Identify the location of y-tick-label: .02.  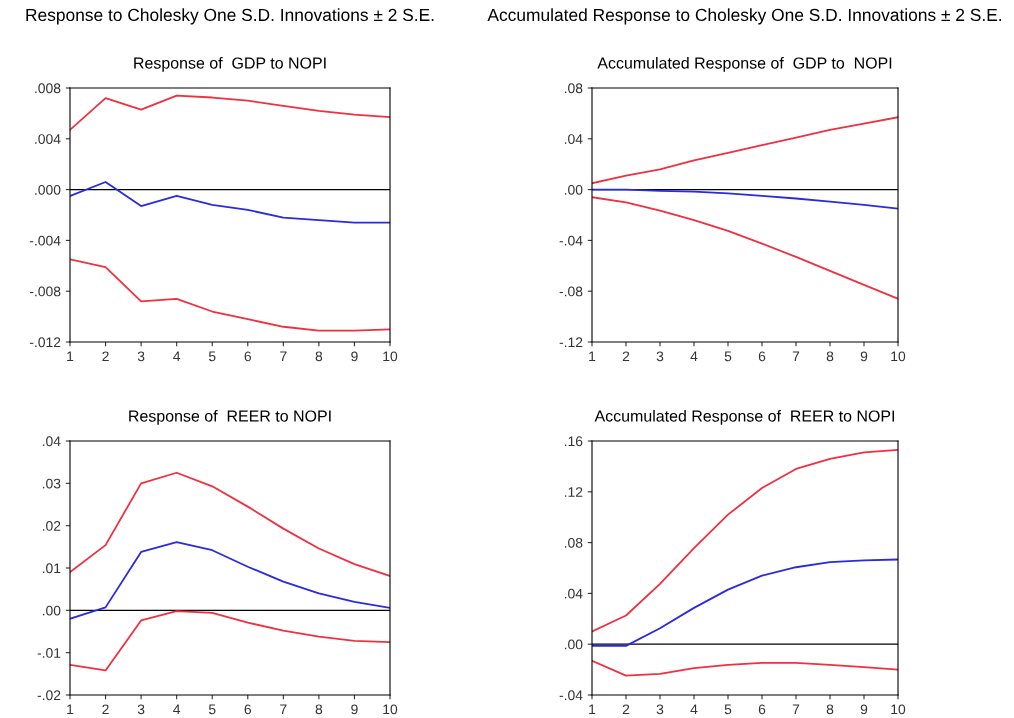
(51, 526).